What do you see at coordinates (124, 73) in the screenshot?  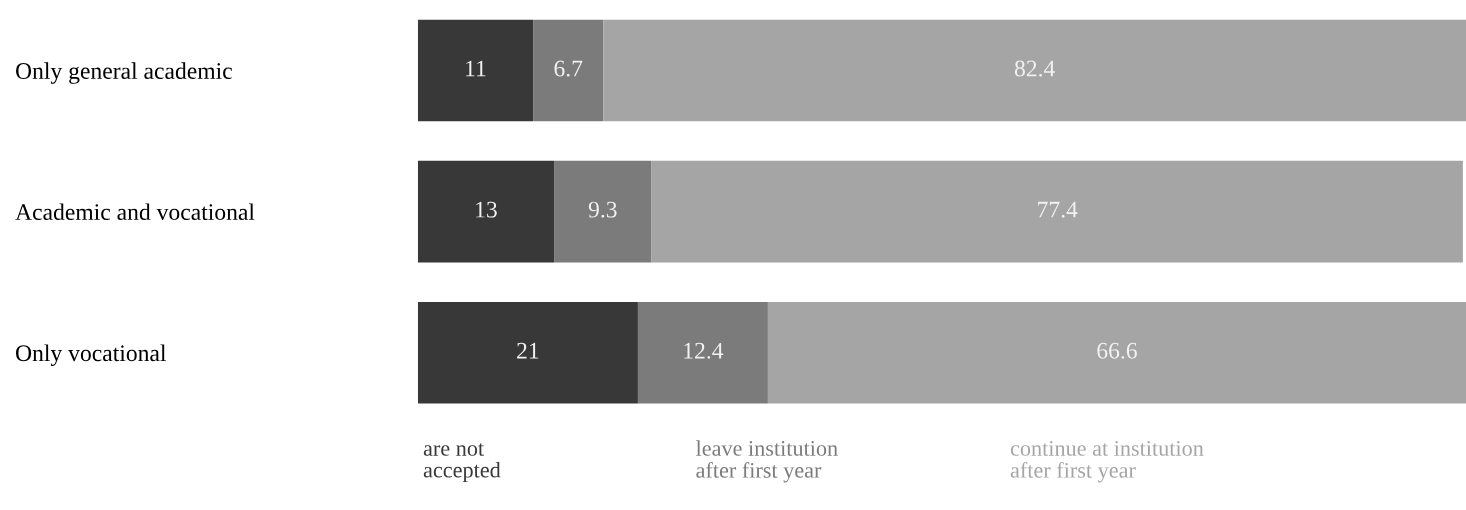 I see `y-tick-label: Only general academic` at bounding box center [124, 73].